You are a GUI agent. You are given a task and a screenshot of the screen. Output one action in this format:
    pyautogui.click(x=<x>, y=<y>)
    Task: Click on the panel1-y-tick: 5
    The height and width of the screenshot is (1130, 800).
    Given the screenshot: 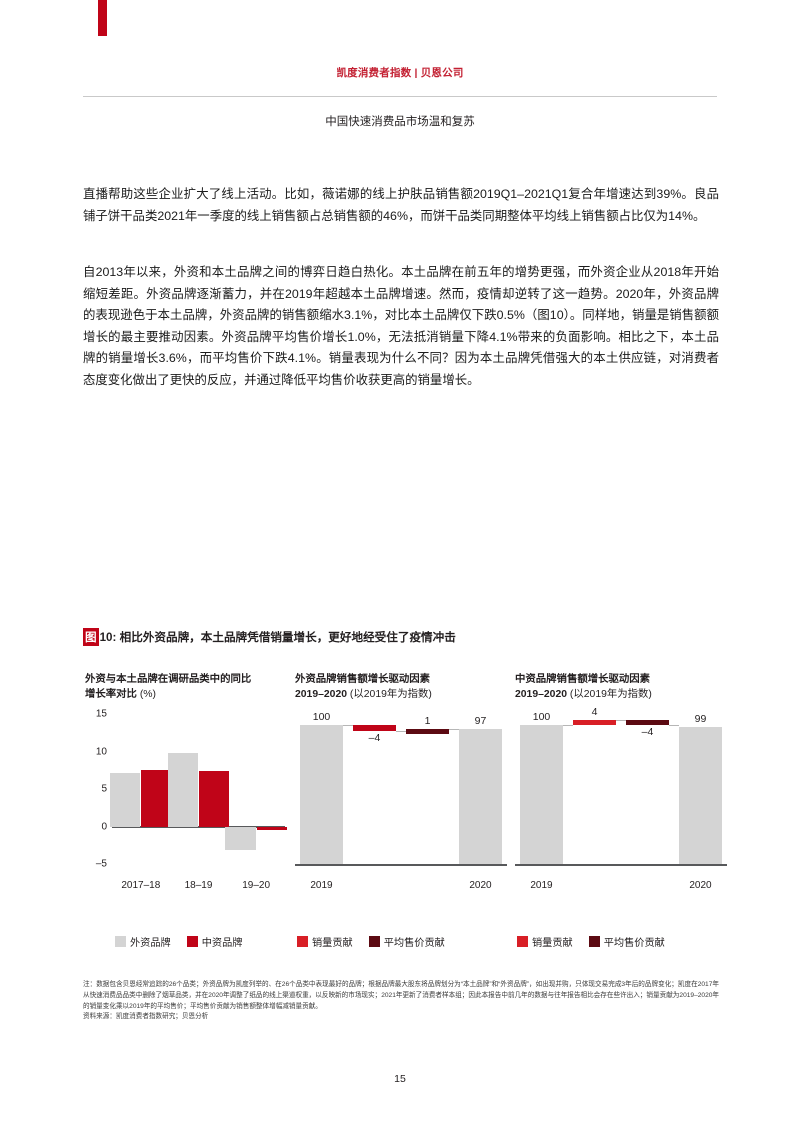 What is the action you would take?
    pyautogui.click(x=104, y=789)
    